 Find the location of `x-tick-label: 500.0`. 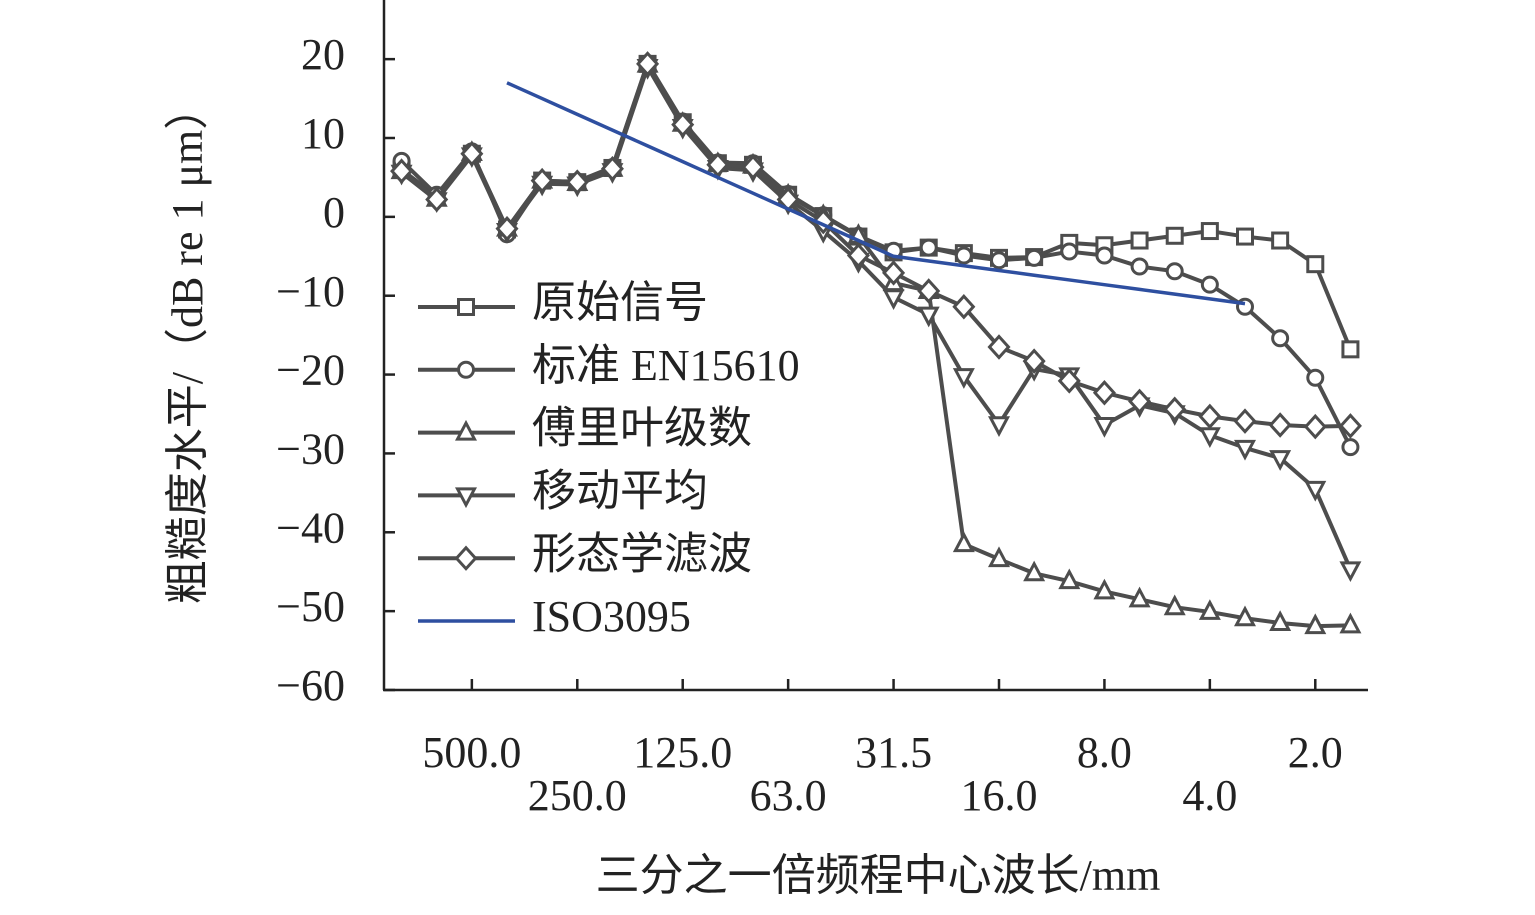

x-tick-label: 500.0 is located at coordinates (471, 752).